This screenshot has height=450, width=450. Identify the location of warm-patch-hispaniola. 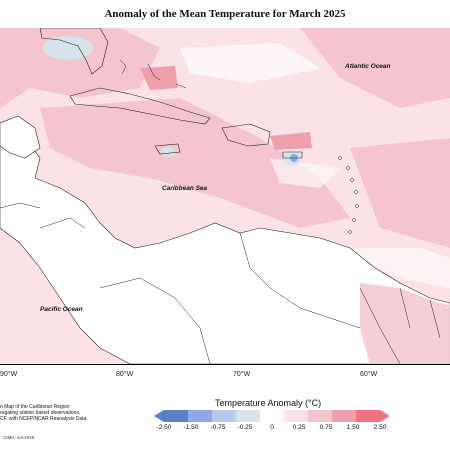
(291, 141).